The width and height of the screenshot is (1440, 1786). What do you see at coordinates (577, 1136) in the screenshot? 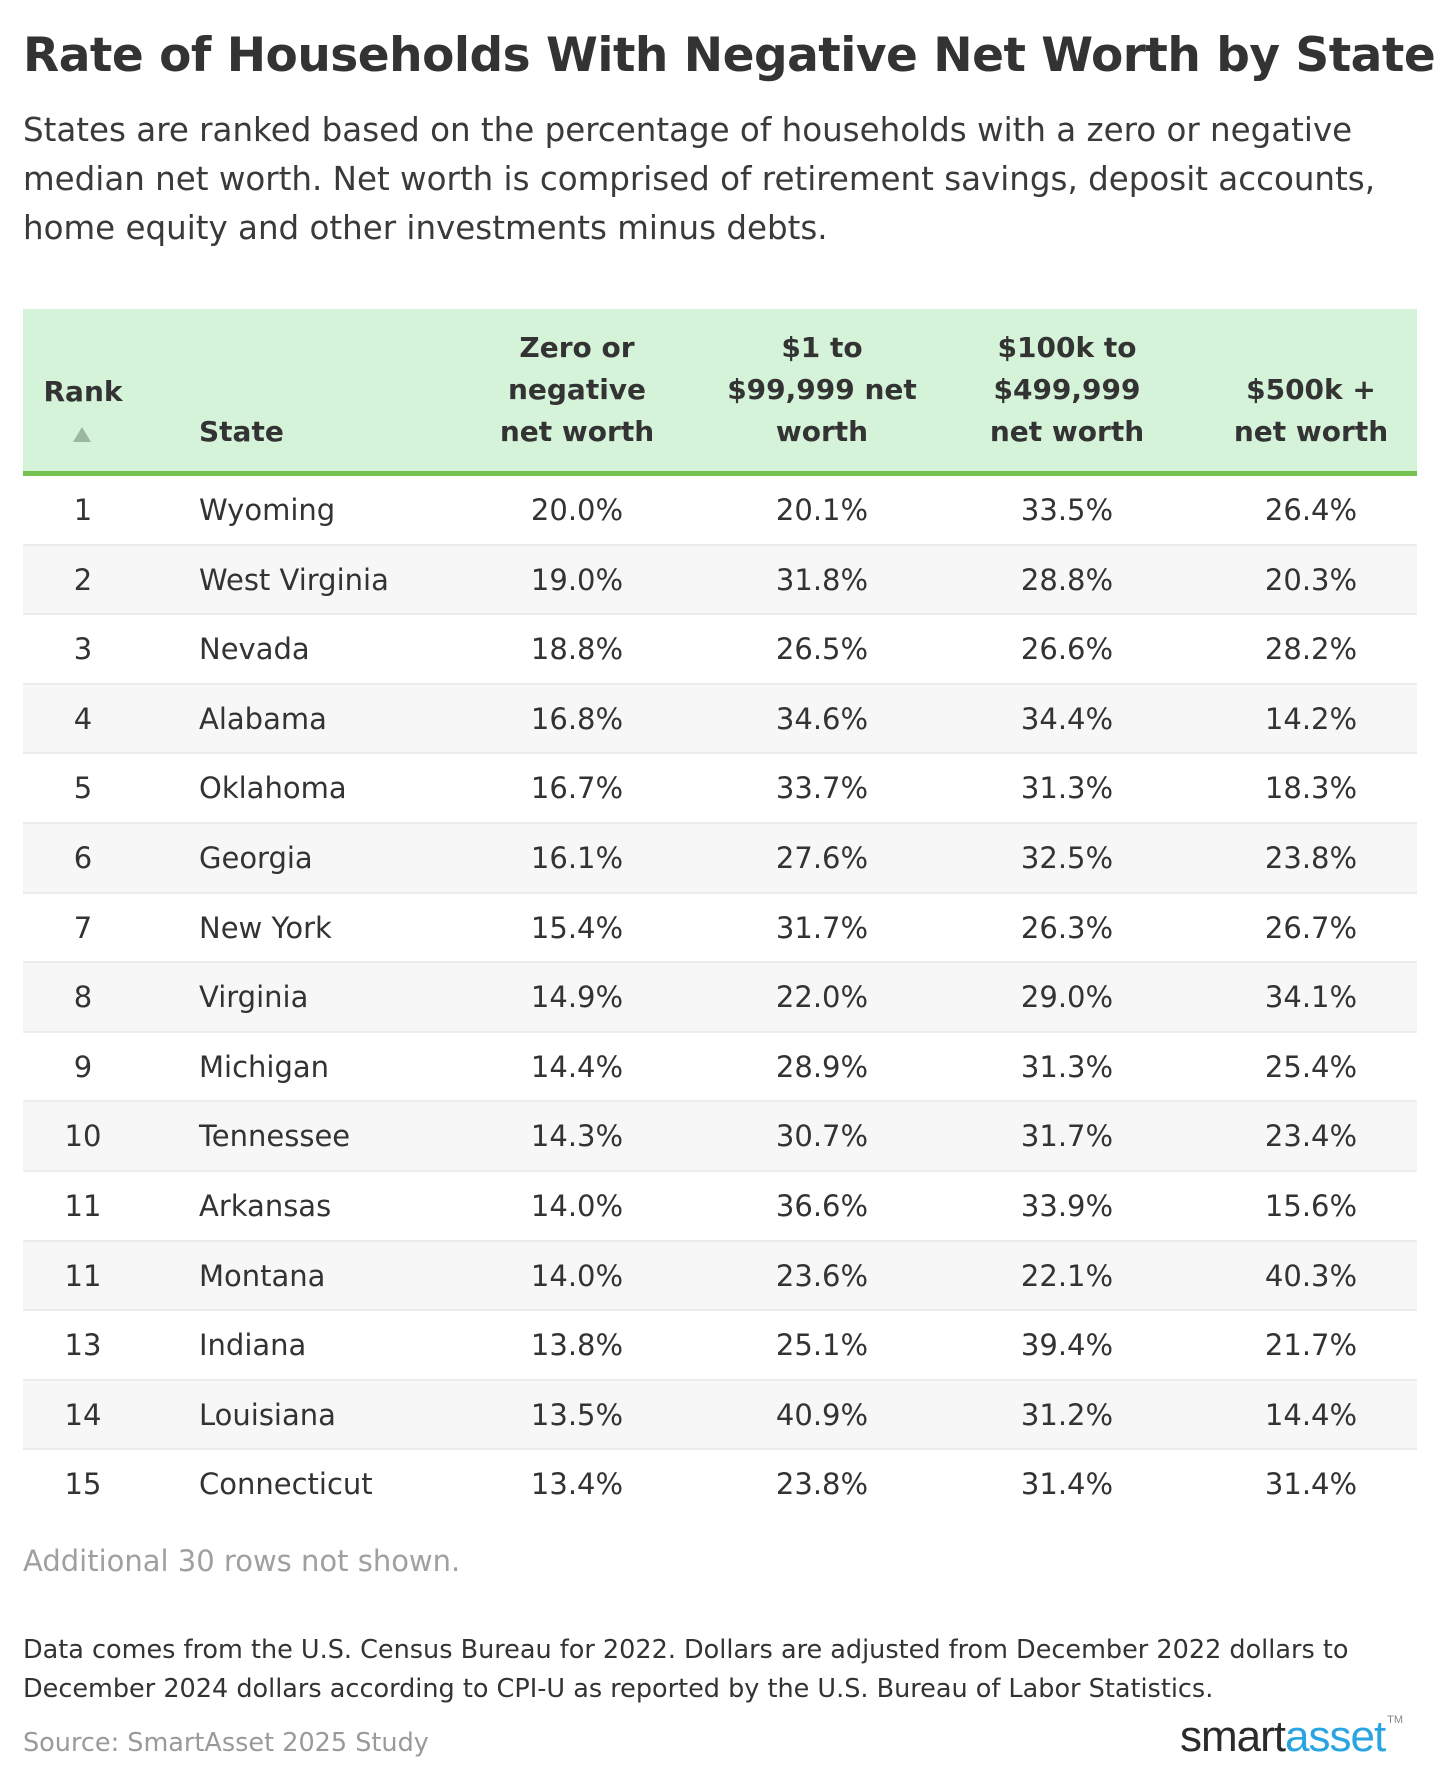
I see `cell-zero-or-negative: 14.3%` at bounding box center [577, 1136].